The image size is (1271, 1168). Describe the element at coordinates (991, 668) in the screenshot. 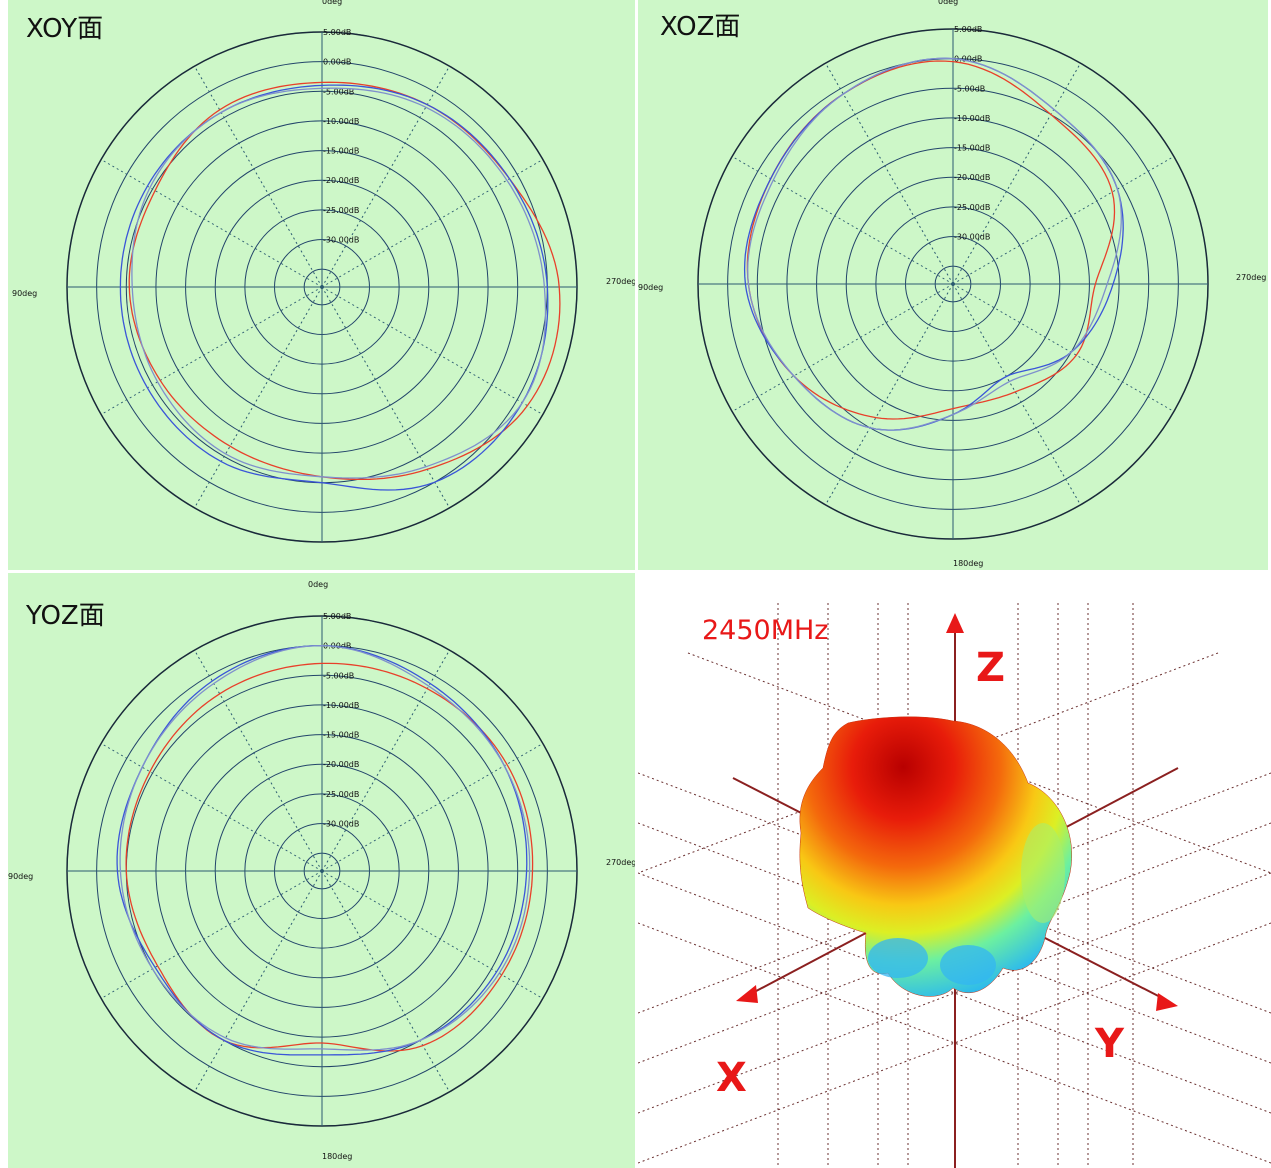

I see `z-axis-label: Z` at that location.